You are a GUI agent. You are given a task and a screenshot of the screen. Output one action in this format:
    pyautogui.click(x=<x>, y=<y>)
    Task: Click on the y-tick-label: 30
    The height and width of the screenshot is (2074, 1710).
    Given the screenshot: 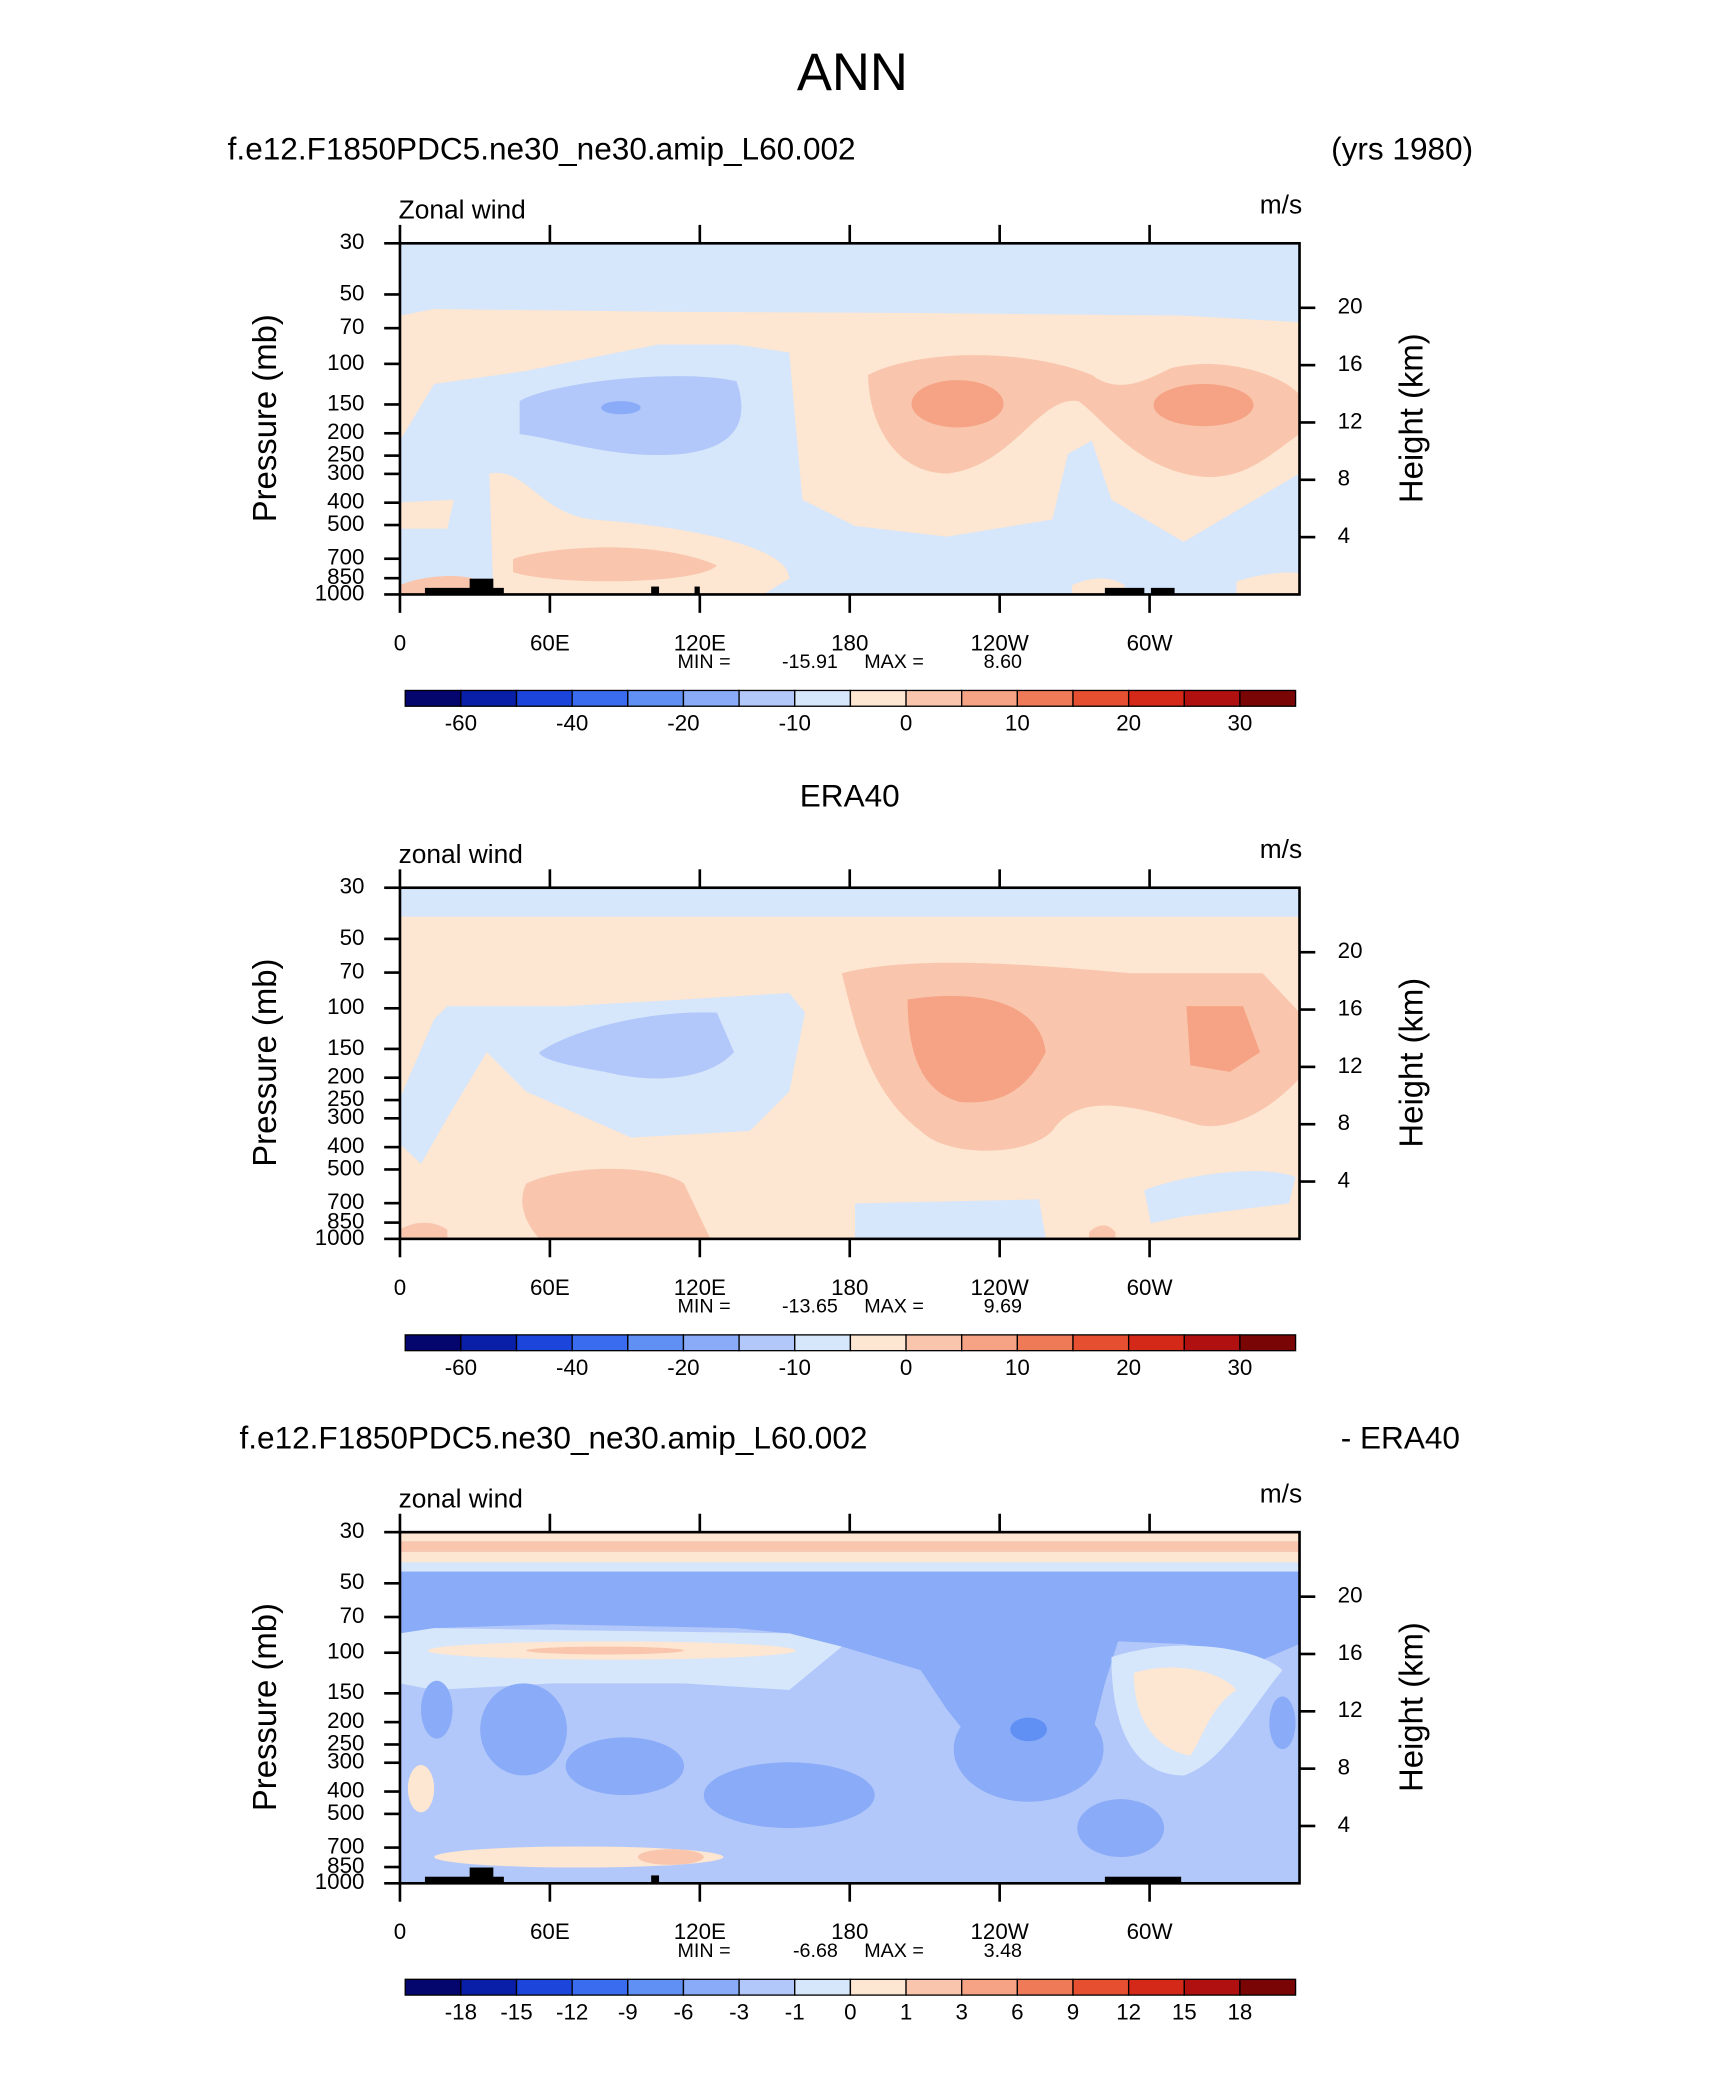 What is the action you would take?
    pyautogui.click(x=352, y=1530)
    